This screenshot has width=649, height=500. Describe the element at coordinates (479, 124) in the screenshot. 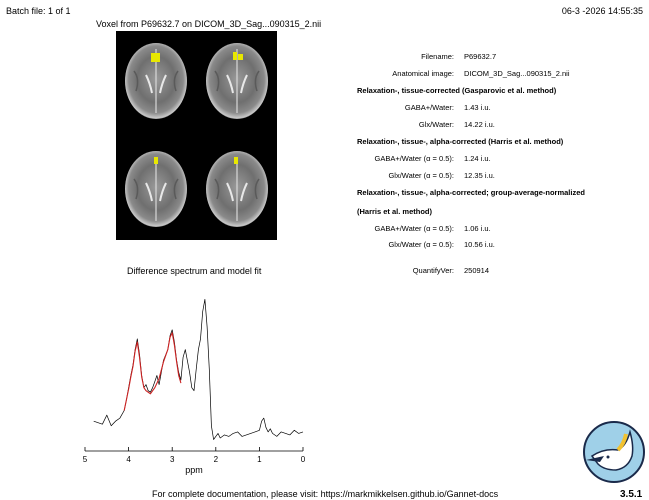

I see `sec1-glx-value: 14.22 i.u.` at that location.